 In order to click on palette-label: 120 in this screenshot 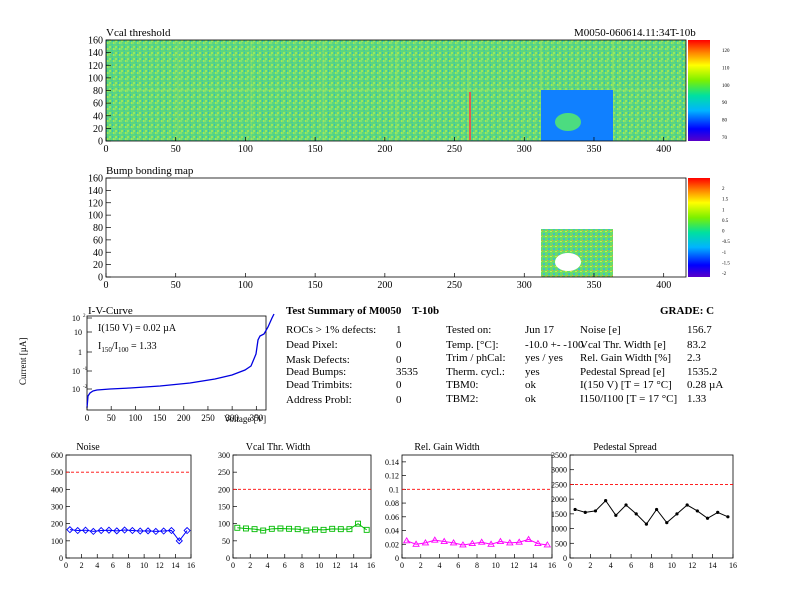, I will do `click(726, 51)`.